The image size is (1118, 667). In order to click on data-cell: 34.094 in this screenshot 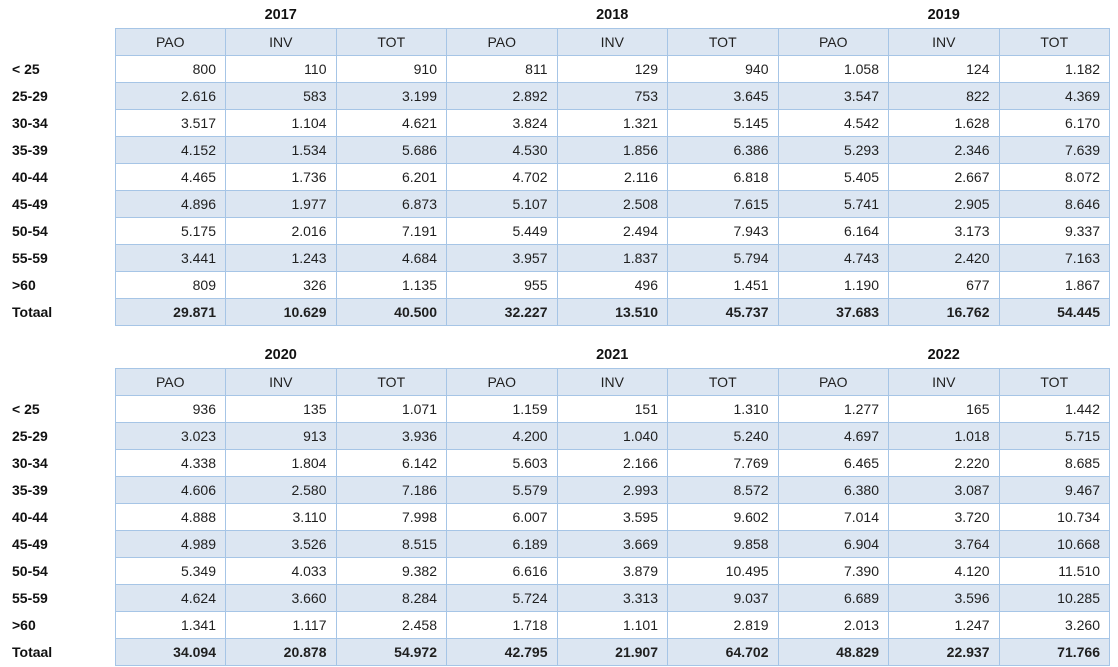, I will do `click(170, 652)`.